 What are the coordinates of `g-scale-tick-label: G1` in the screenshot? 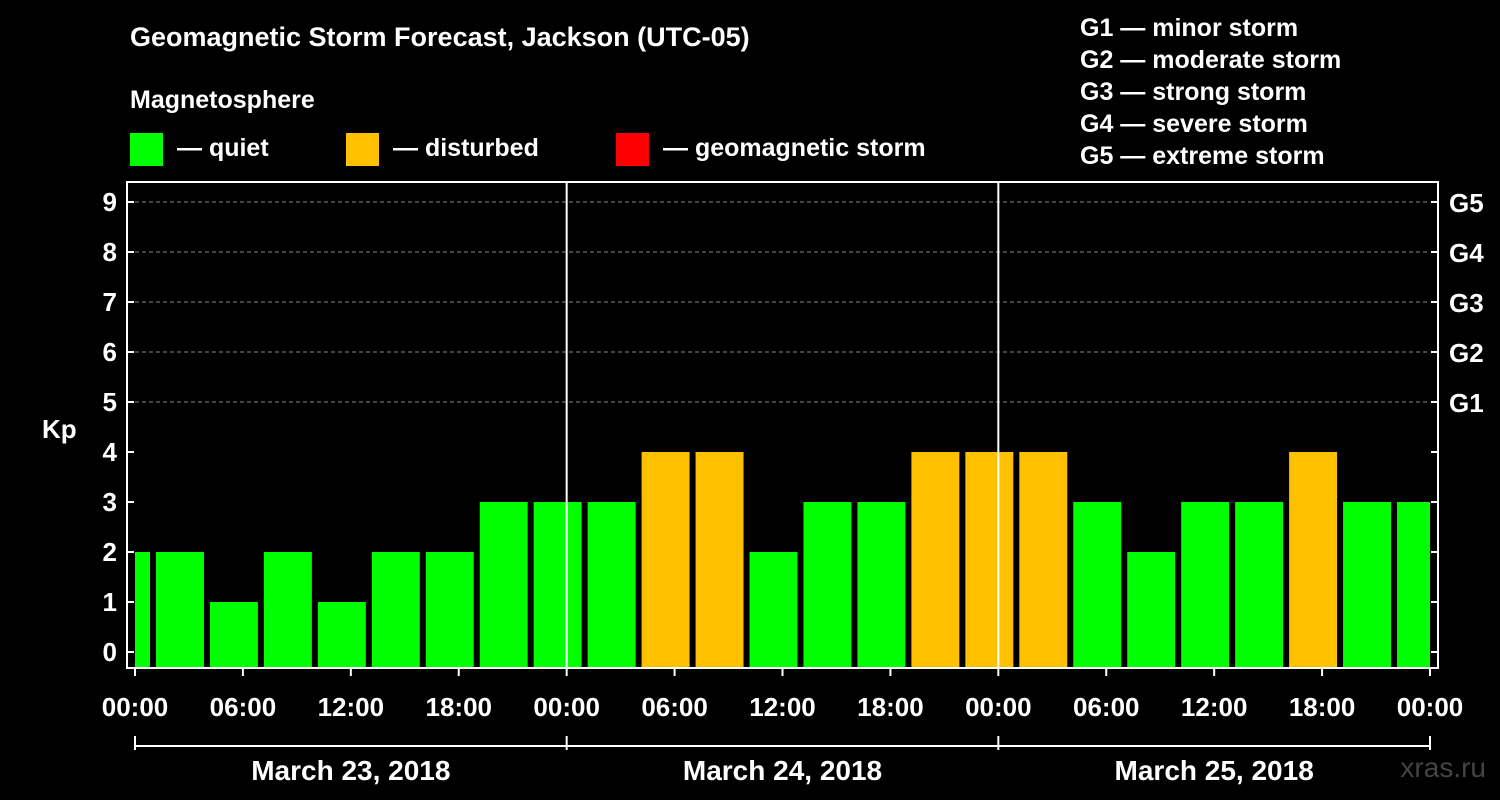 It's located at (1466, 403).